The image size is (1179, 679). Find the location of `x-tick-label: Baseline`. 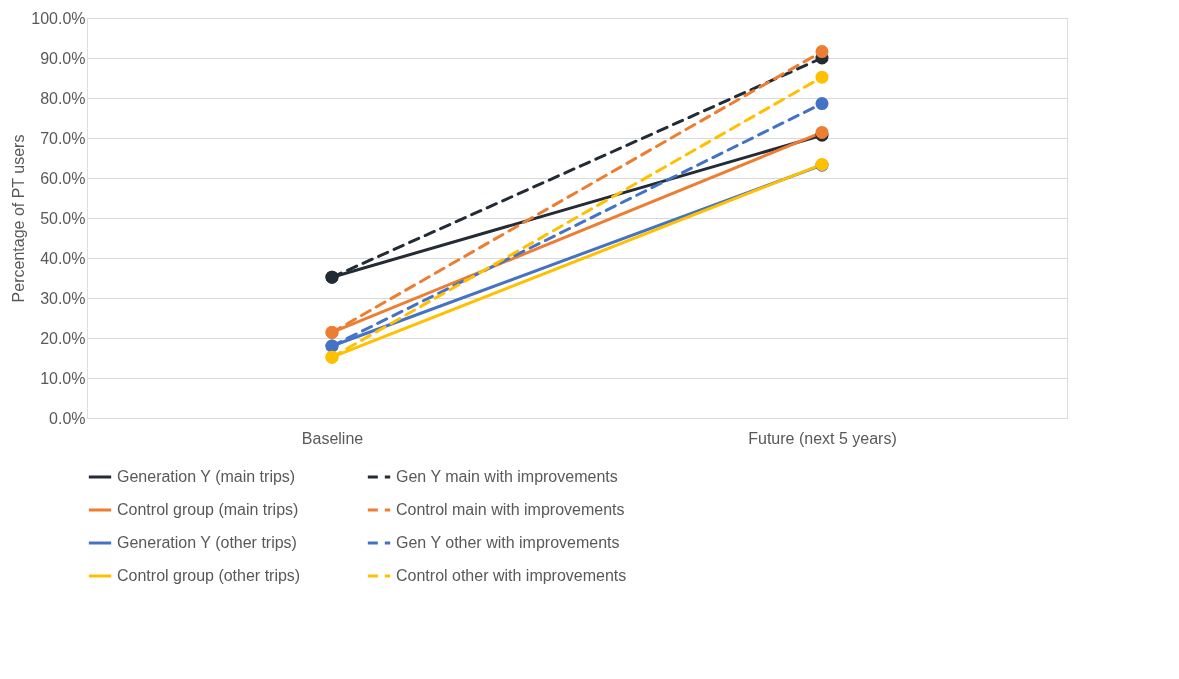

x-tick-label: Baseline is located at coordinates (332, 438).